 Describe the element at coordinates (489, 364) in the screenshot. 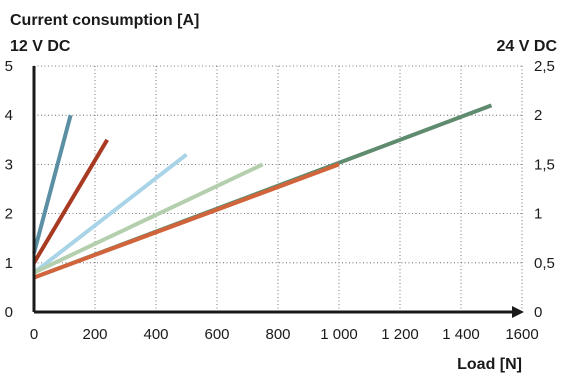

I see `x-axis-label: Load [N]` at that location.